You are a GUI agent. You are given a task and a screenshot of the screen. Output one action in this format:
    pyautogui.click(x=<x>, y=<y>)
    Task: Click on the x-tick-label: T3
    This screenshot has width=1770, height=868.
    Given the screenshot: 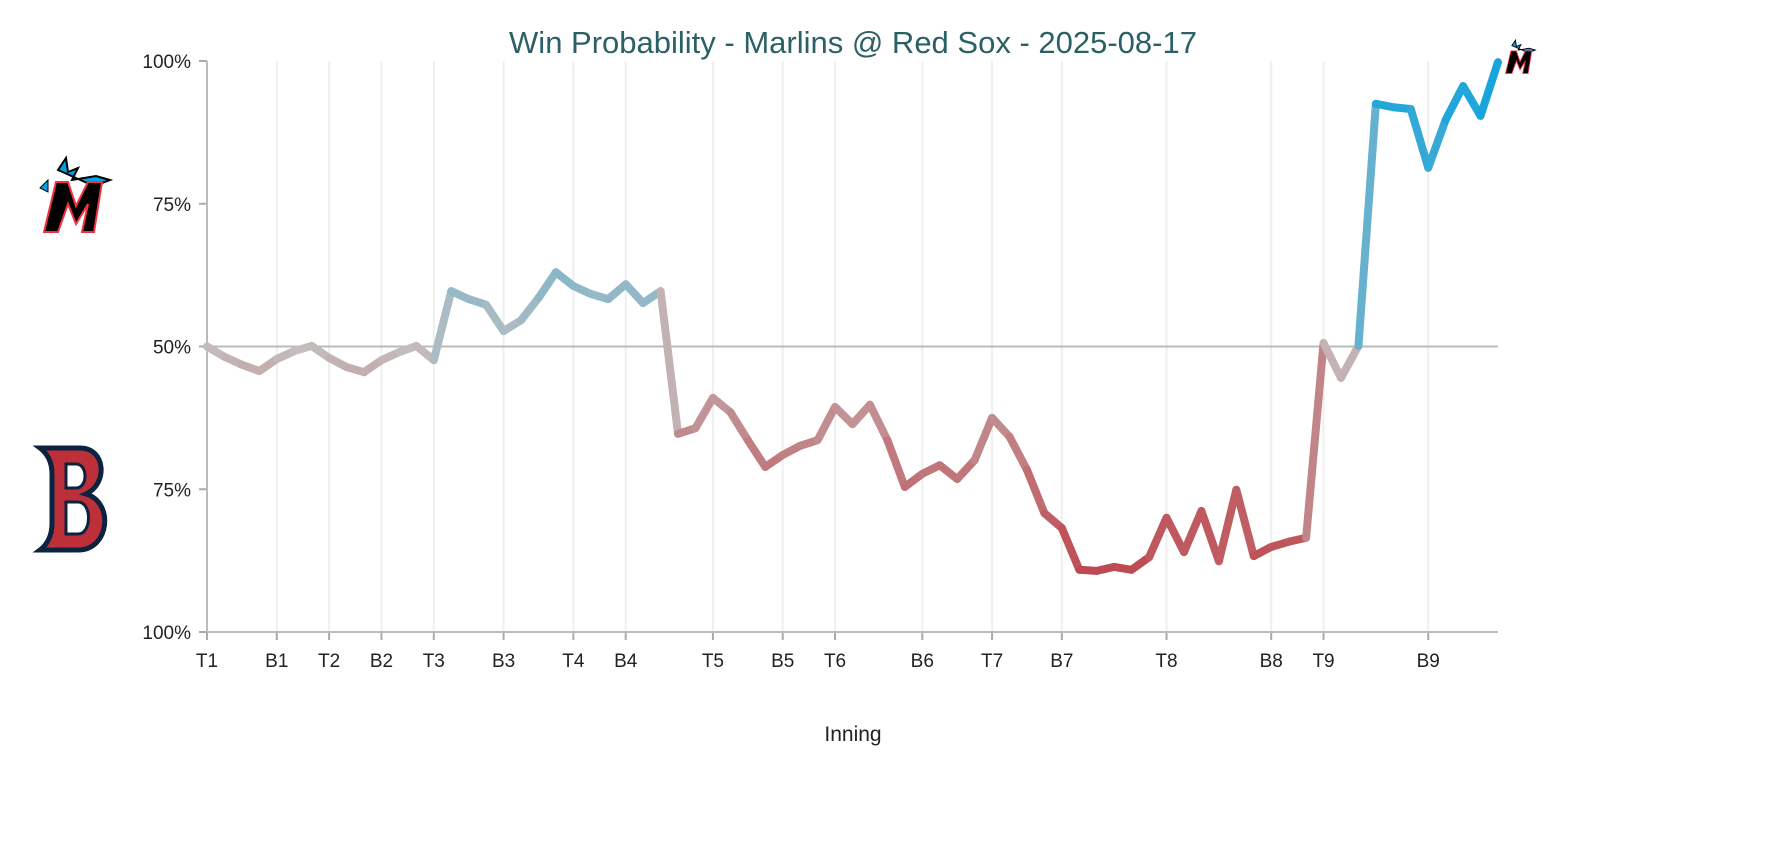 What is the action you would take?
    pyautogui.click(x=434, y=661)
    